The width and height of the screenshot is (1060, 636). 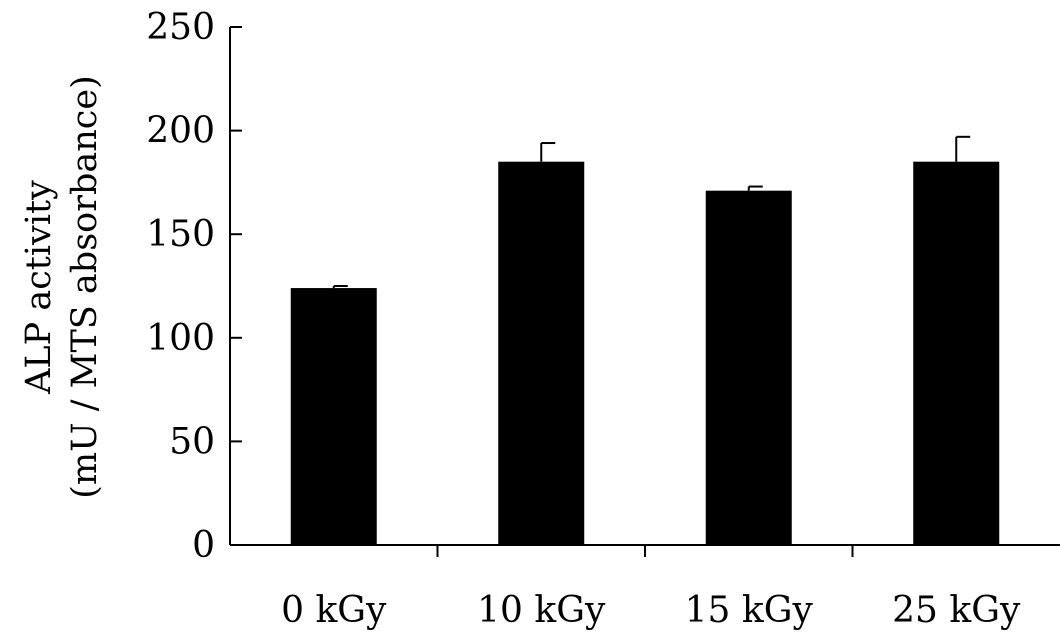 What do you see at coordinates (541, 610) in the screenshot?
I see `x-category-label: 10 kGy` at bounding box center [541, 610].